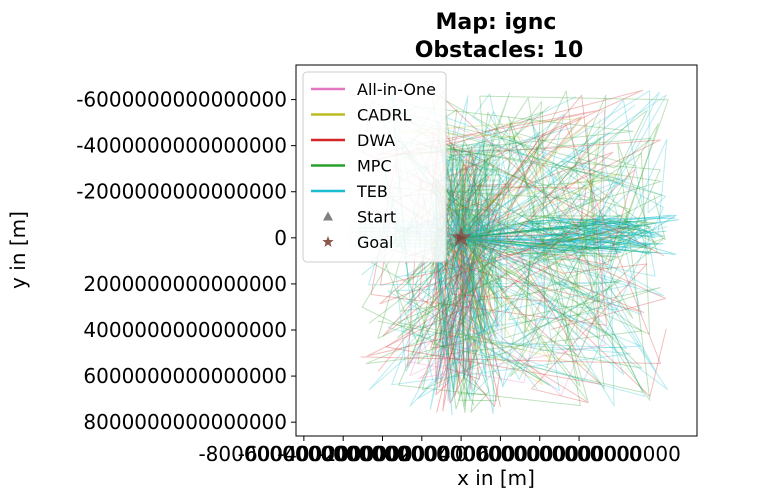 The image size is (780, 500). What do you see at coordinates (18, 250) in the screenshot?
I see `y-axis-label: y in [m]` at bounding box center [18, 250].